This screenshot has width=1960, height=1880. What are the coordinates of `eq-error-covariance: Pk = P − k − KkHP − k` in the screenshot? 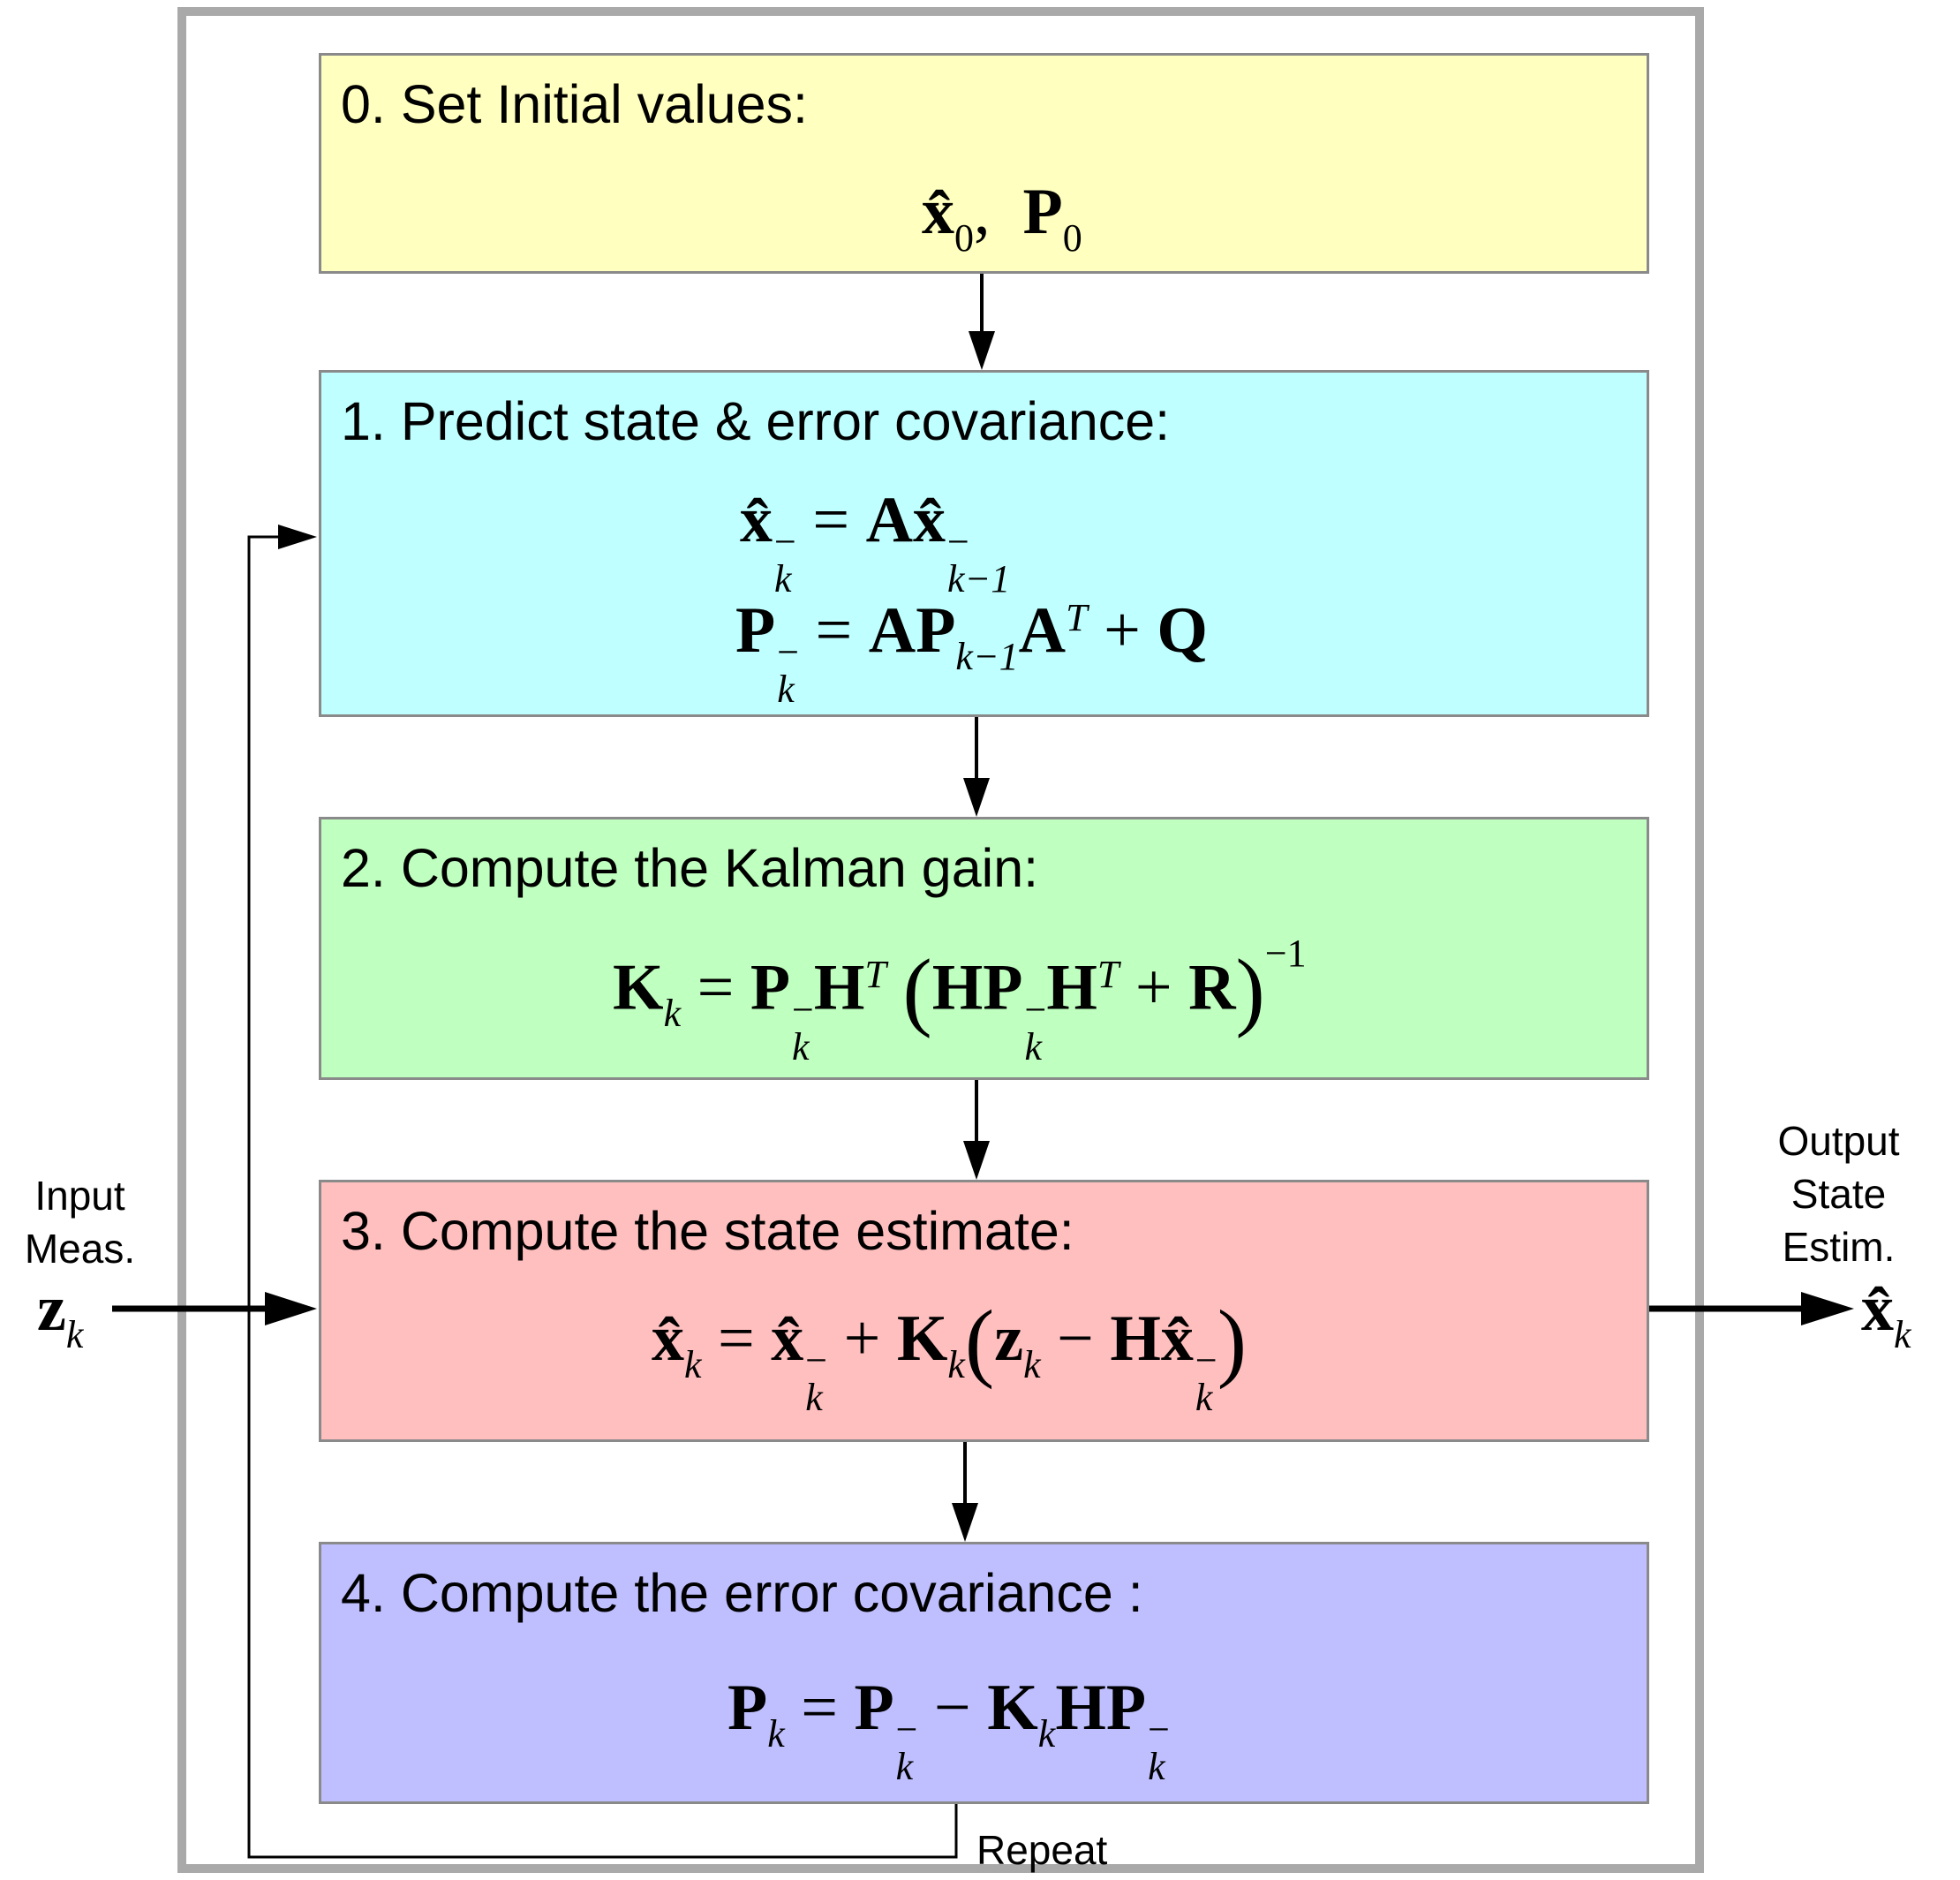 It's located at (949, 1731).